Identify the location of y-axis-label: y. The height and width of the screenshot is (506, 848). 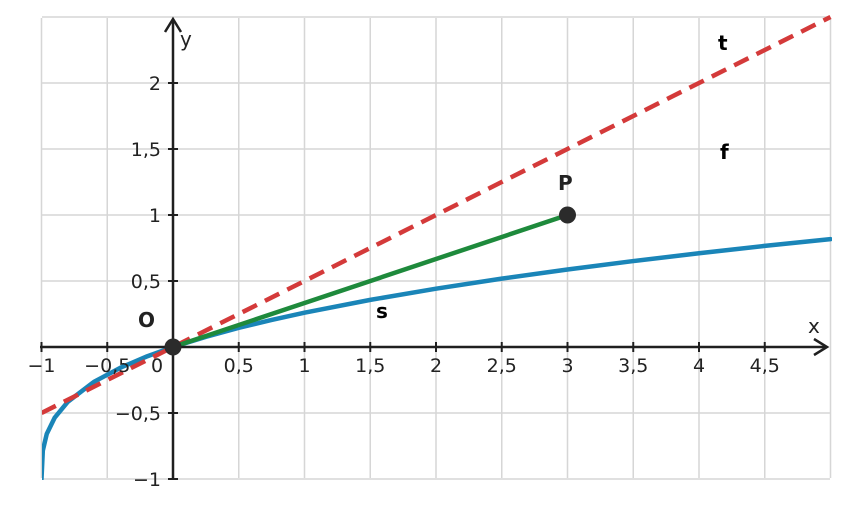
(186, 39).